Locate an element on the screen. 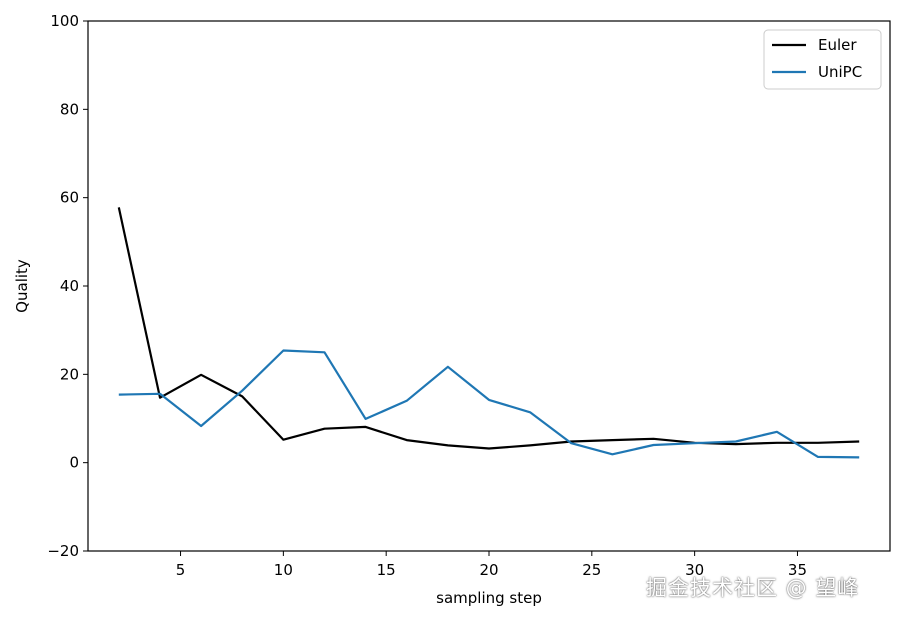 This screenshot has height=620, width=902. x-tick-label: 15 is located at coordinates (386, 570).